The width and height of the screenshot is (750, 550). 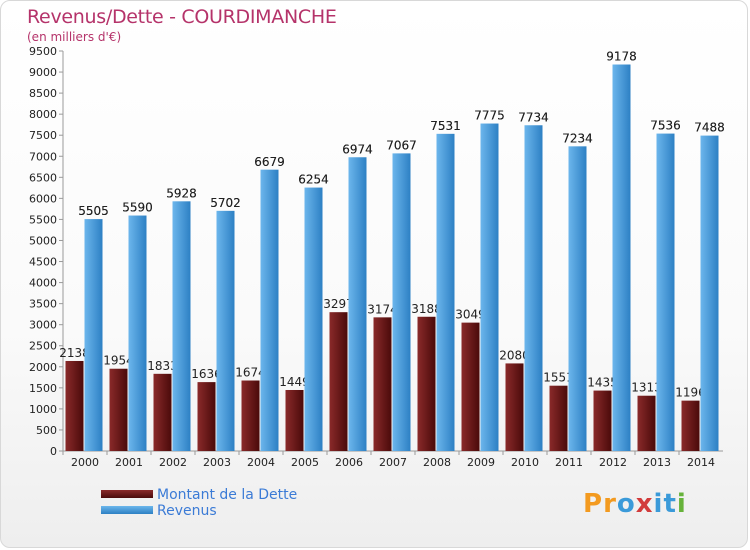 I want to click on data-label-revenus-top: 7067, so click(x=401, y=145).